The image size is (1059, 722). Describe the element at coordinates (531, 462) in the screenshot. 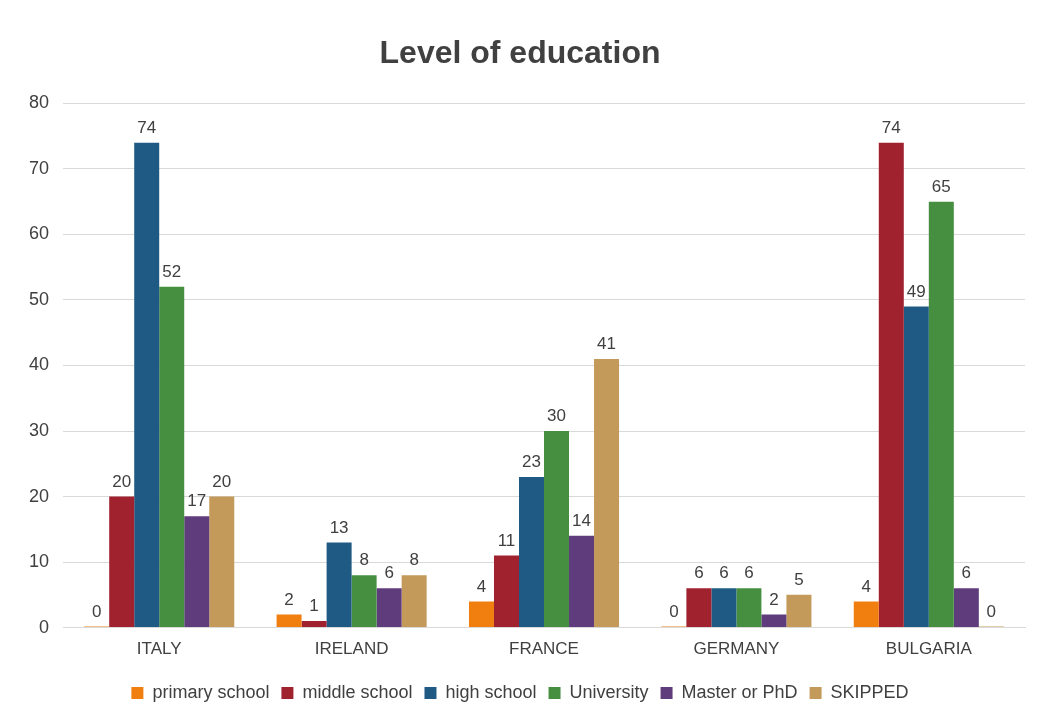

I see `data-label: 23` at that location.